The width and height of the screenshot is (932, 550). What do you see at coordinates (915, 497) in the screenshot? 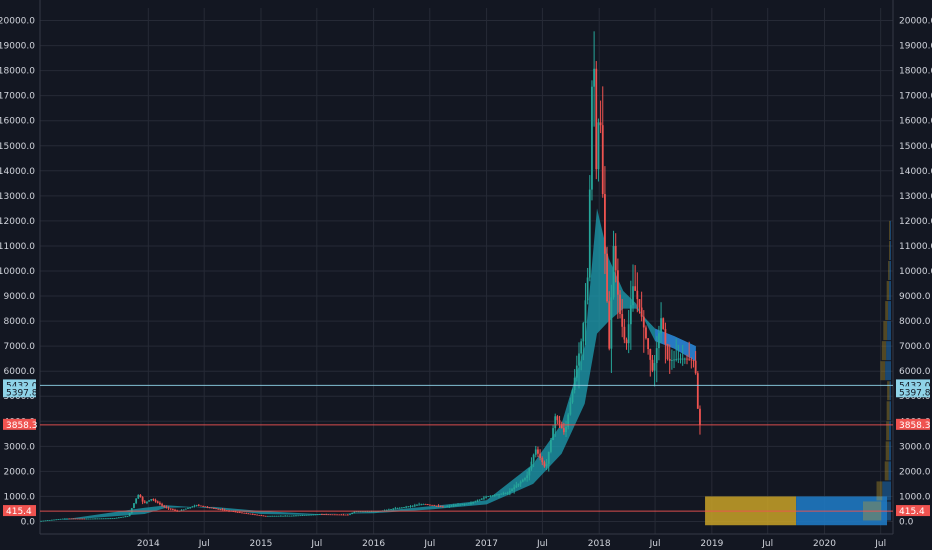
I see `y-tick-label-right: 1000.0` at bounding box center [915, 497].